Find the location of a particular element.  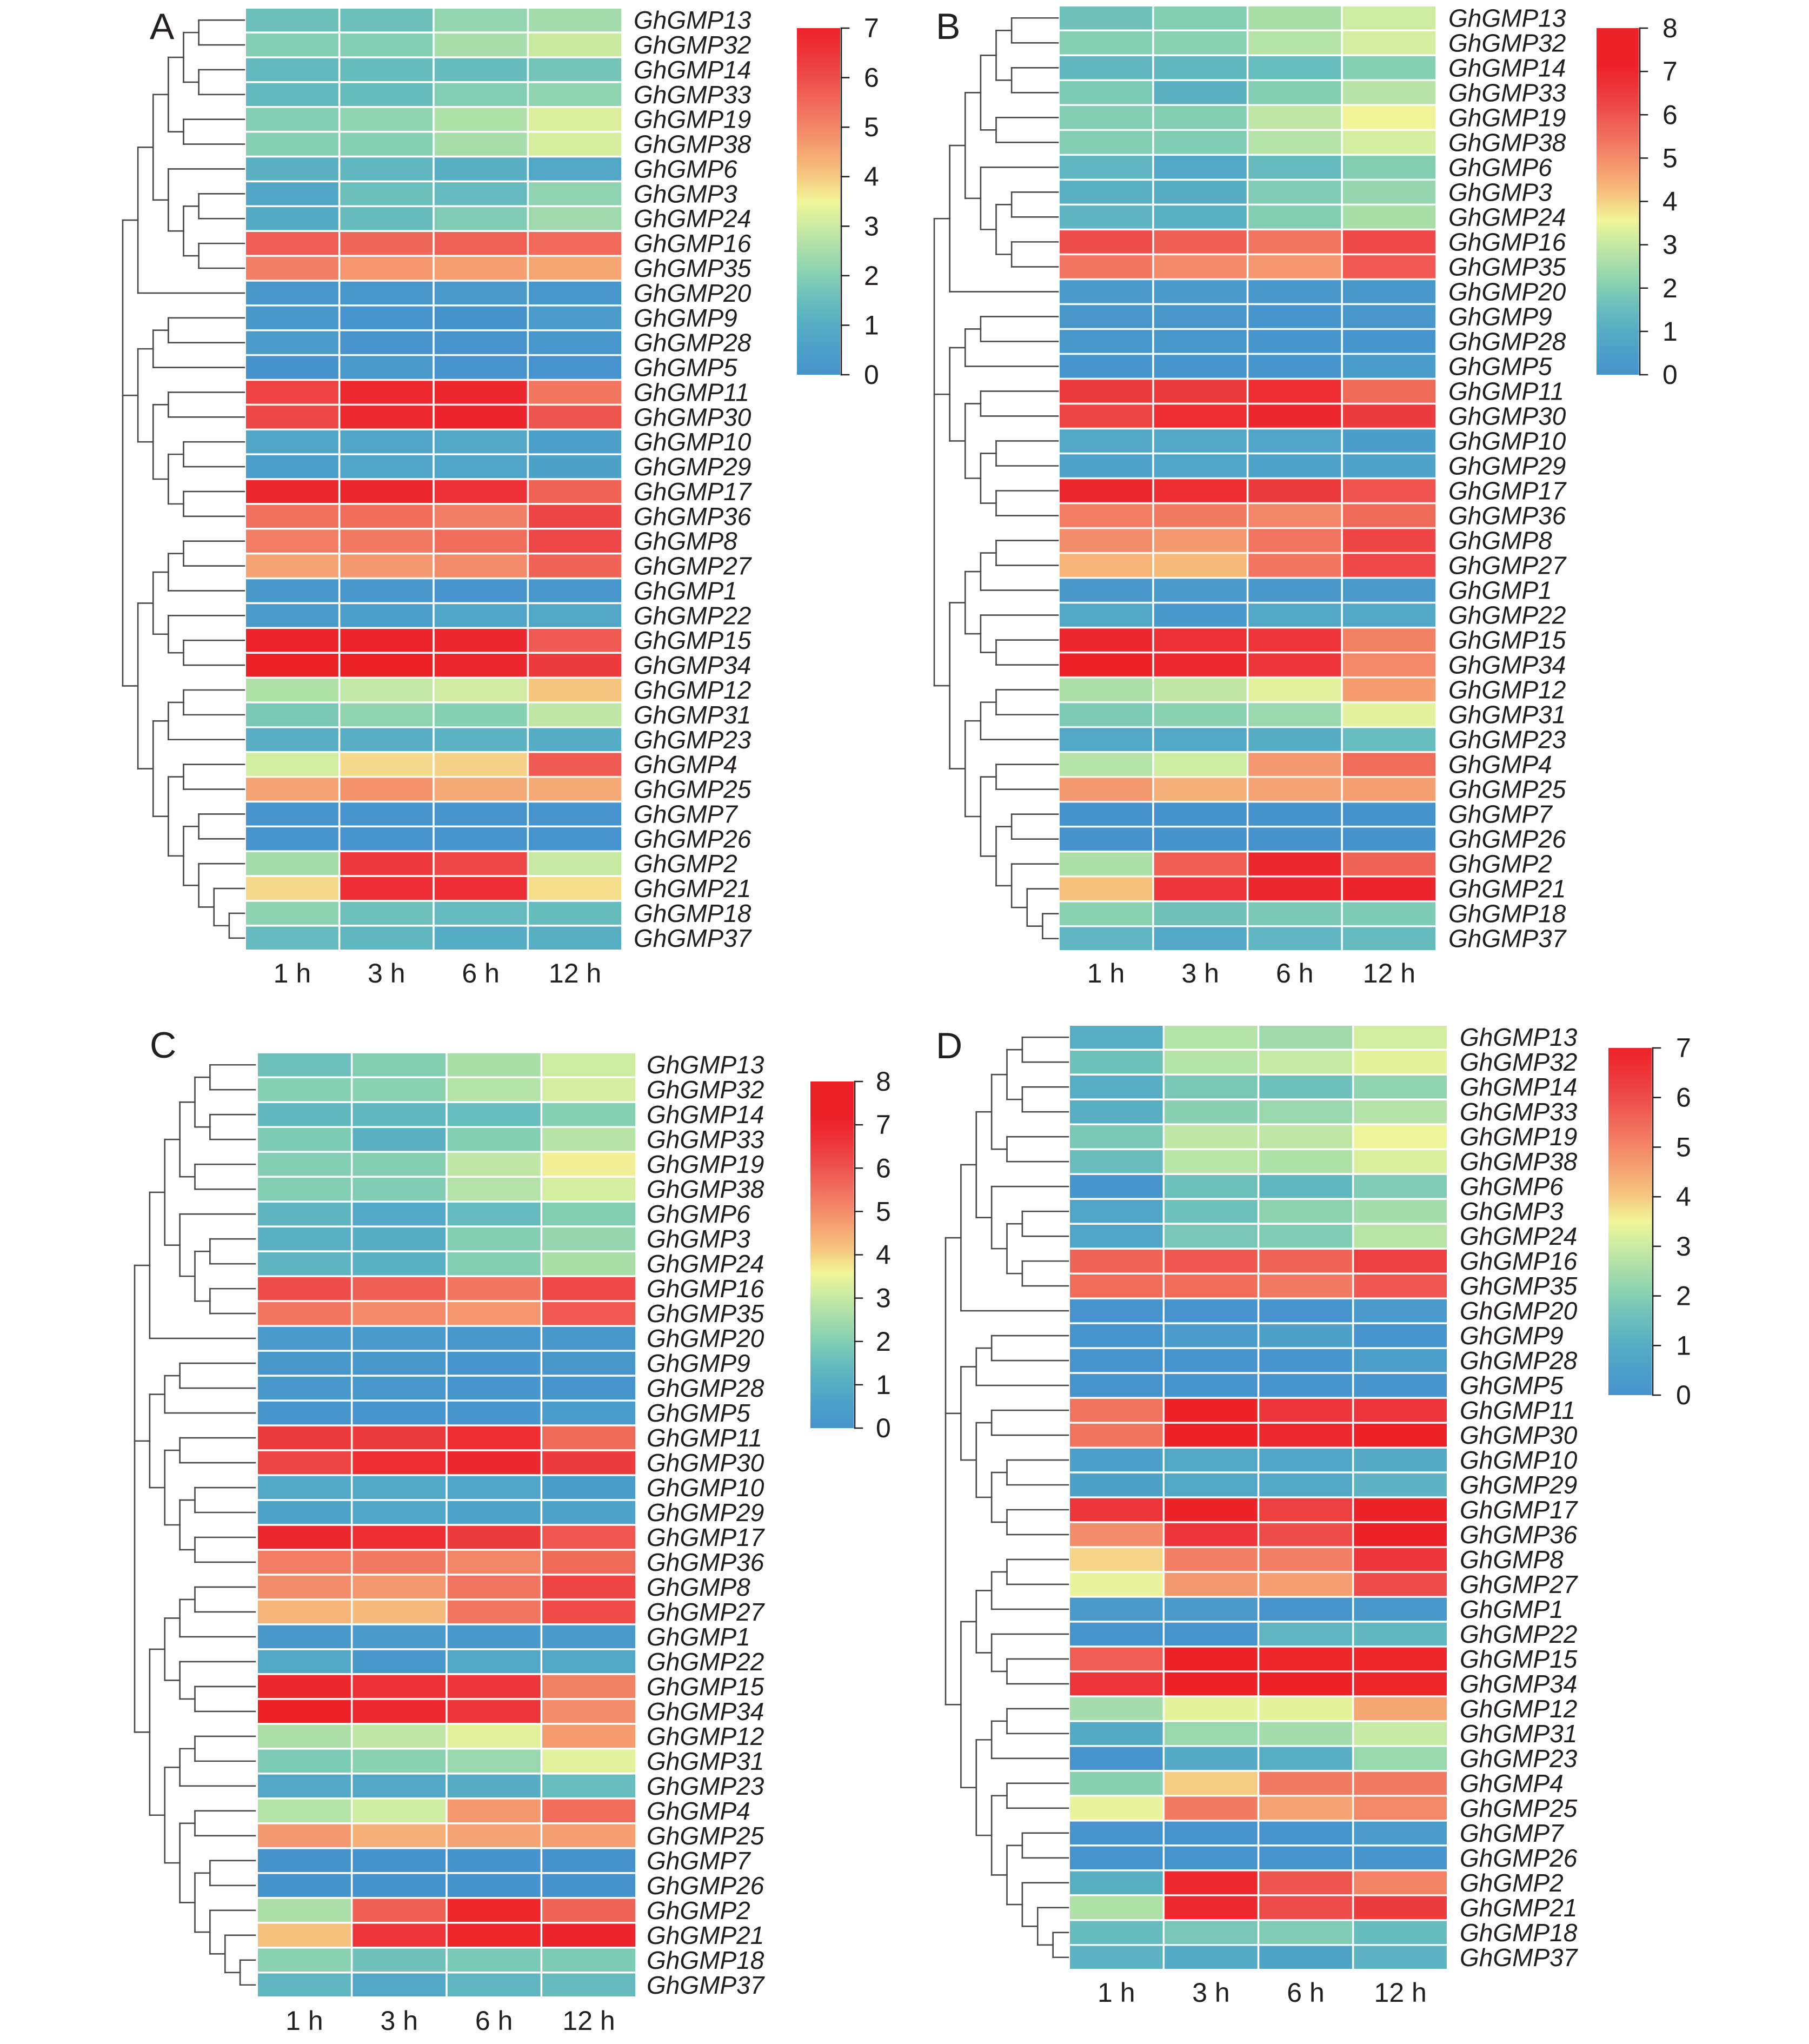

row-label: GhGMP38 is located at coordinates (1507, 142).